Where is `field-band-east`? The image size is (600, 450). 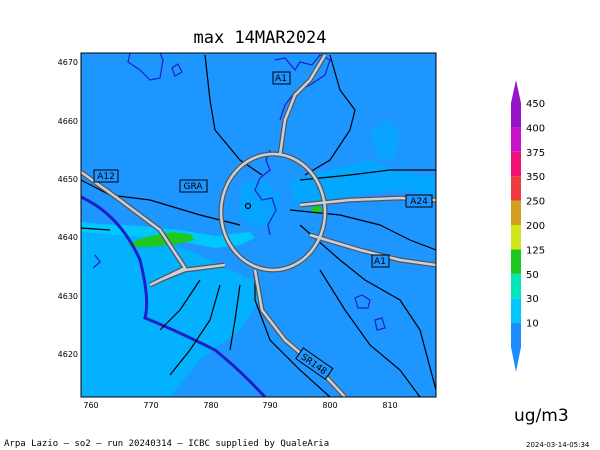
field-band-east is located at coordinates (363, 182).